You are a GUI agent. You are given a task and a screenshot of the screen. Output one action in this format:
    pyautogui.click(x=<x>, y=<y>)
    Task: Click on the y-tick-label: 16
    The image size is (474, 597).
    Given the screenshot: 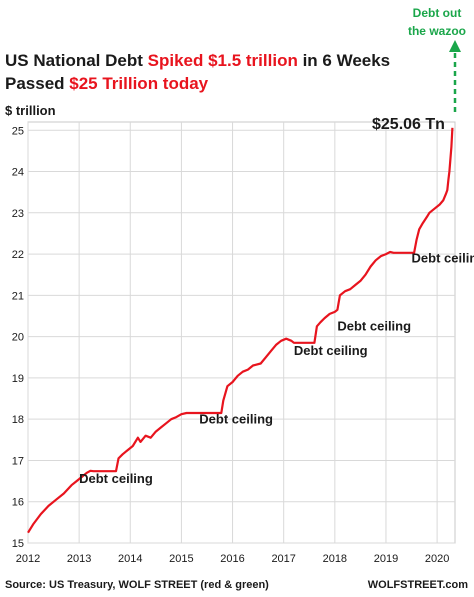 What is the action you would take?
    pyautogui.click(x=18, y=503)
    